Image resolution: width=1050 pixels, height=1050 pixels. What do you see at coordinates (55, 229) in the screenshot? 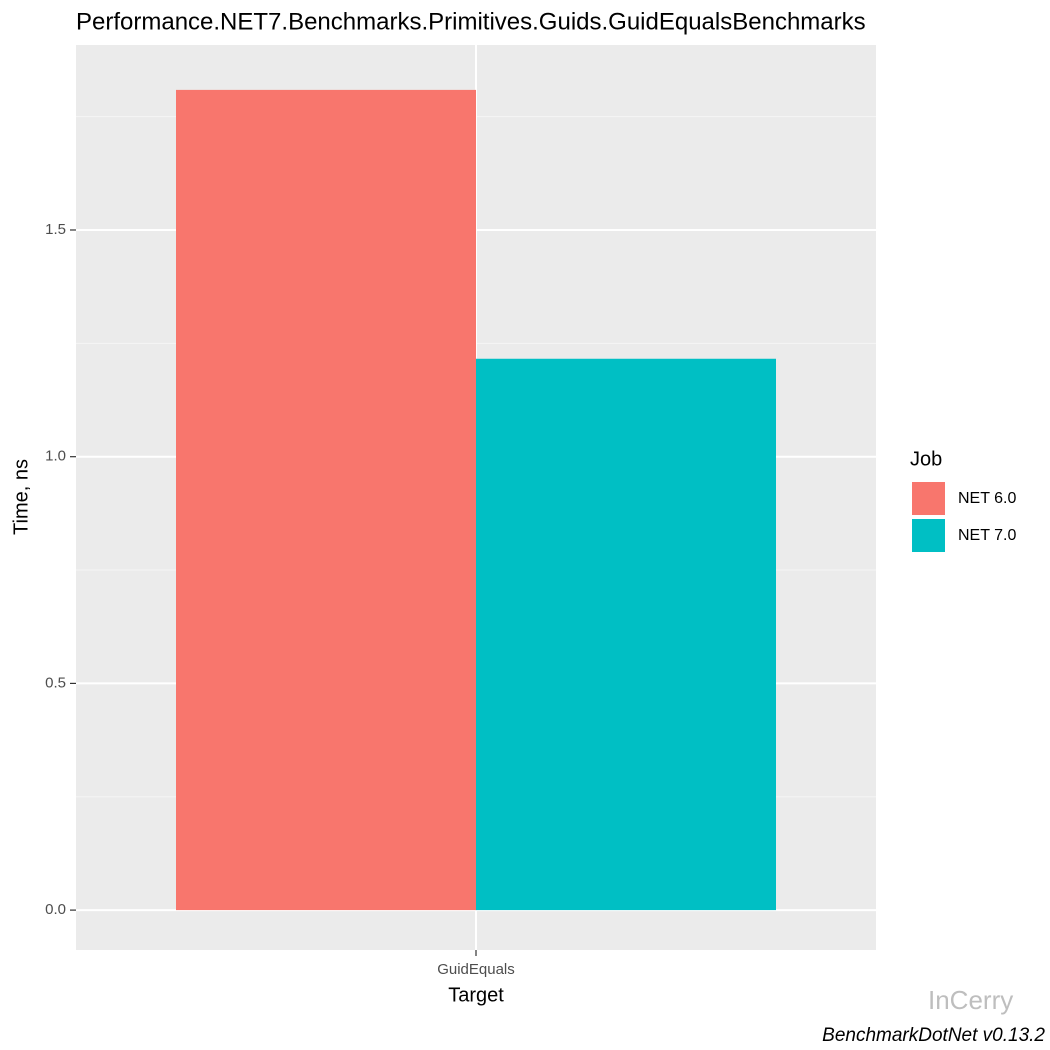
I see `y-tick-label: 1.5` at bounding box center [55, 229].